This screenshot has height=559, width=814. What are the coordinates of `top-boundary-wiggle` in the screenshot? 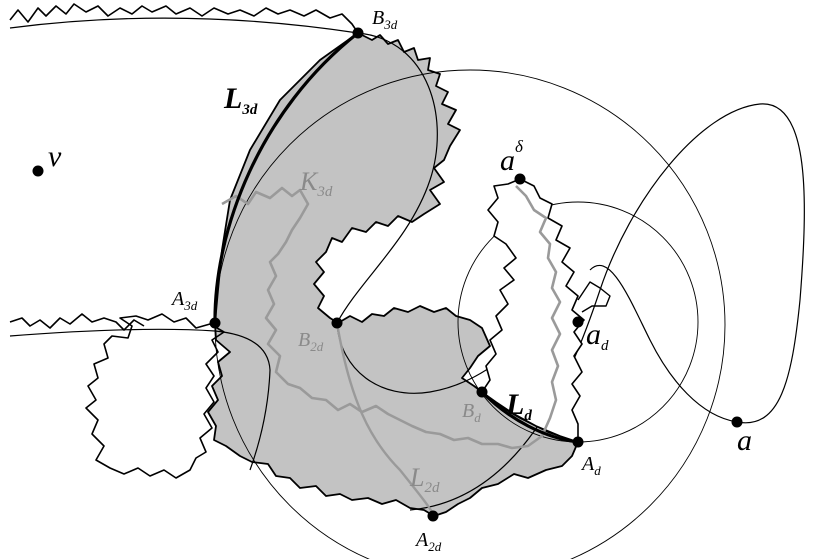 It's located at (184, 18).